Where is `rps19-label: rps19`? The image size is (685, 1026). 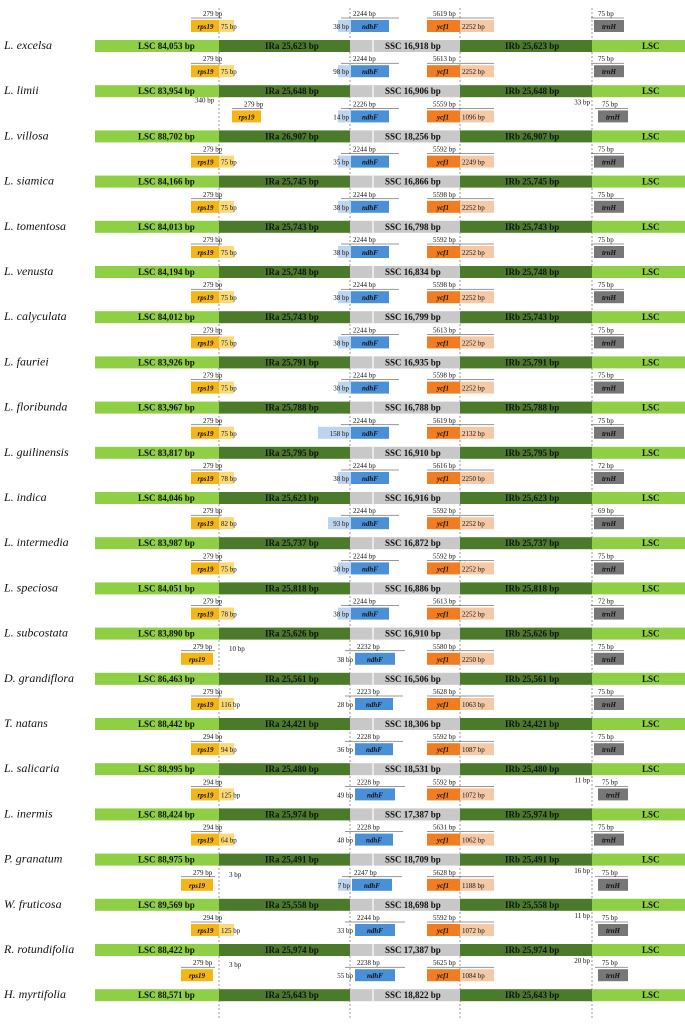 rps19-label: rps19 is located at coordinates (206, 615).